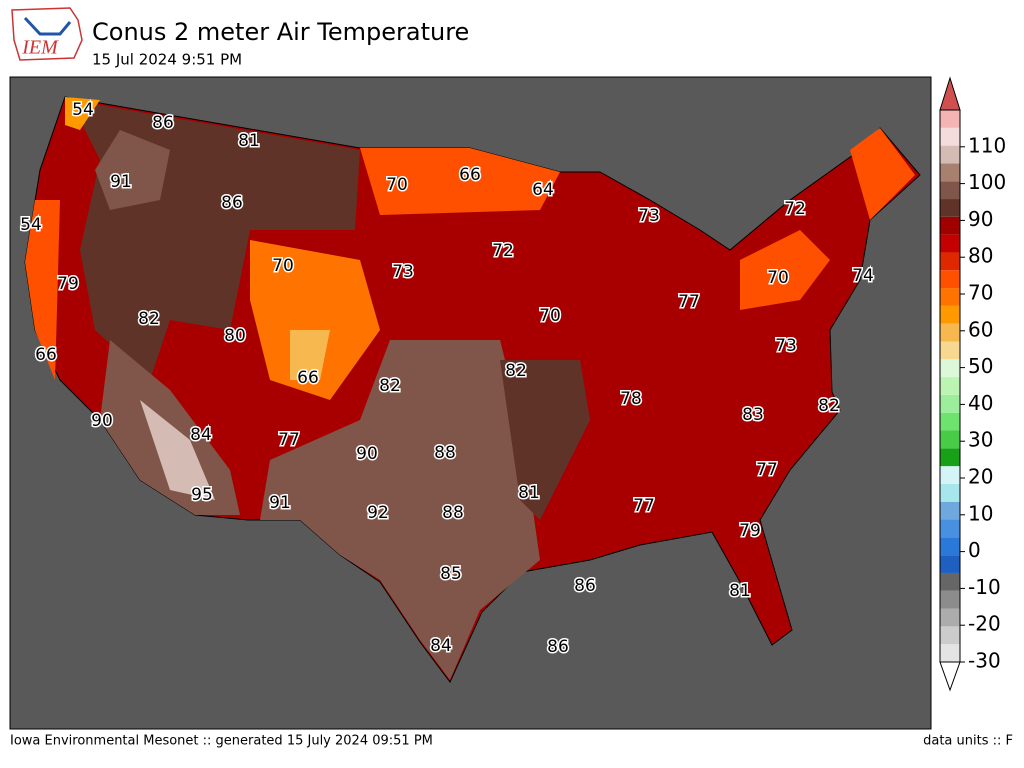 This screenshot has height=768, width=1024. Describe the element at coordinates (543, 190) in the screenshot. I see `temp-label: 64` at that location.